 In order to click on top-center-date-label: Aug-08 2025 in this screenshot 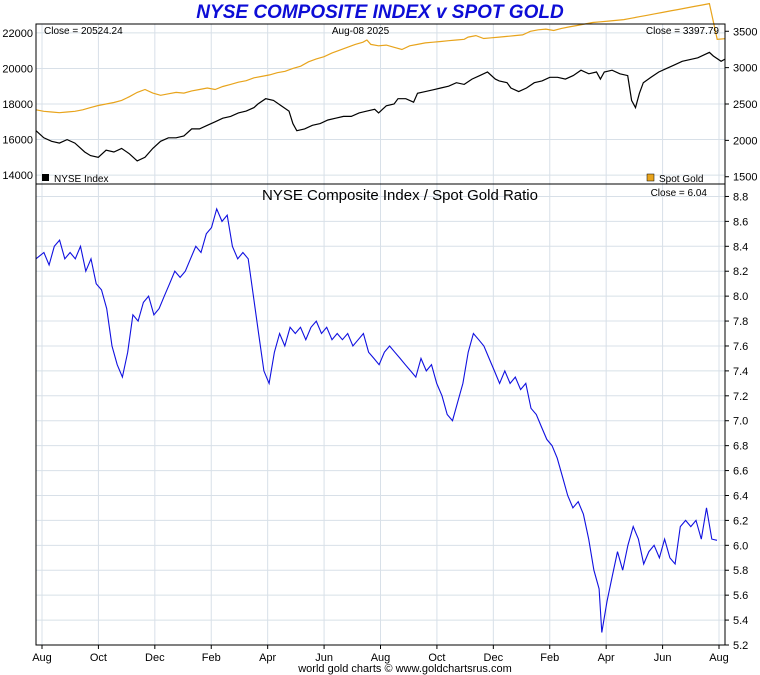, I will do `click(361, 31)`.